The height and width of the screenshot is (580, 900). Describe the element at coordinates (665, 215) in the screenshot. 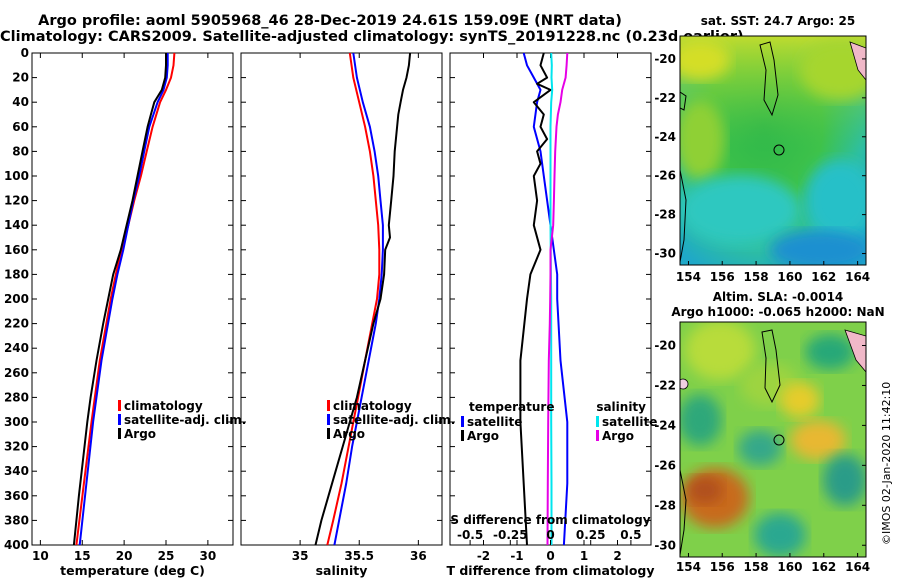

I see `map-lat-label: -28` at that location.